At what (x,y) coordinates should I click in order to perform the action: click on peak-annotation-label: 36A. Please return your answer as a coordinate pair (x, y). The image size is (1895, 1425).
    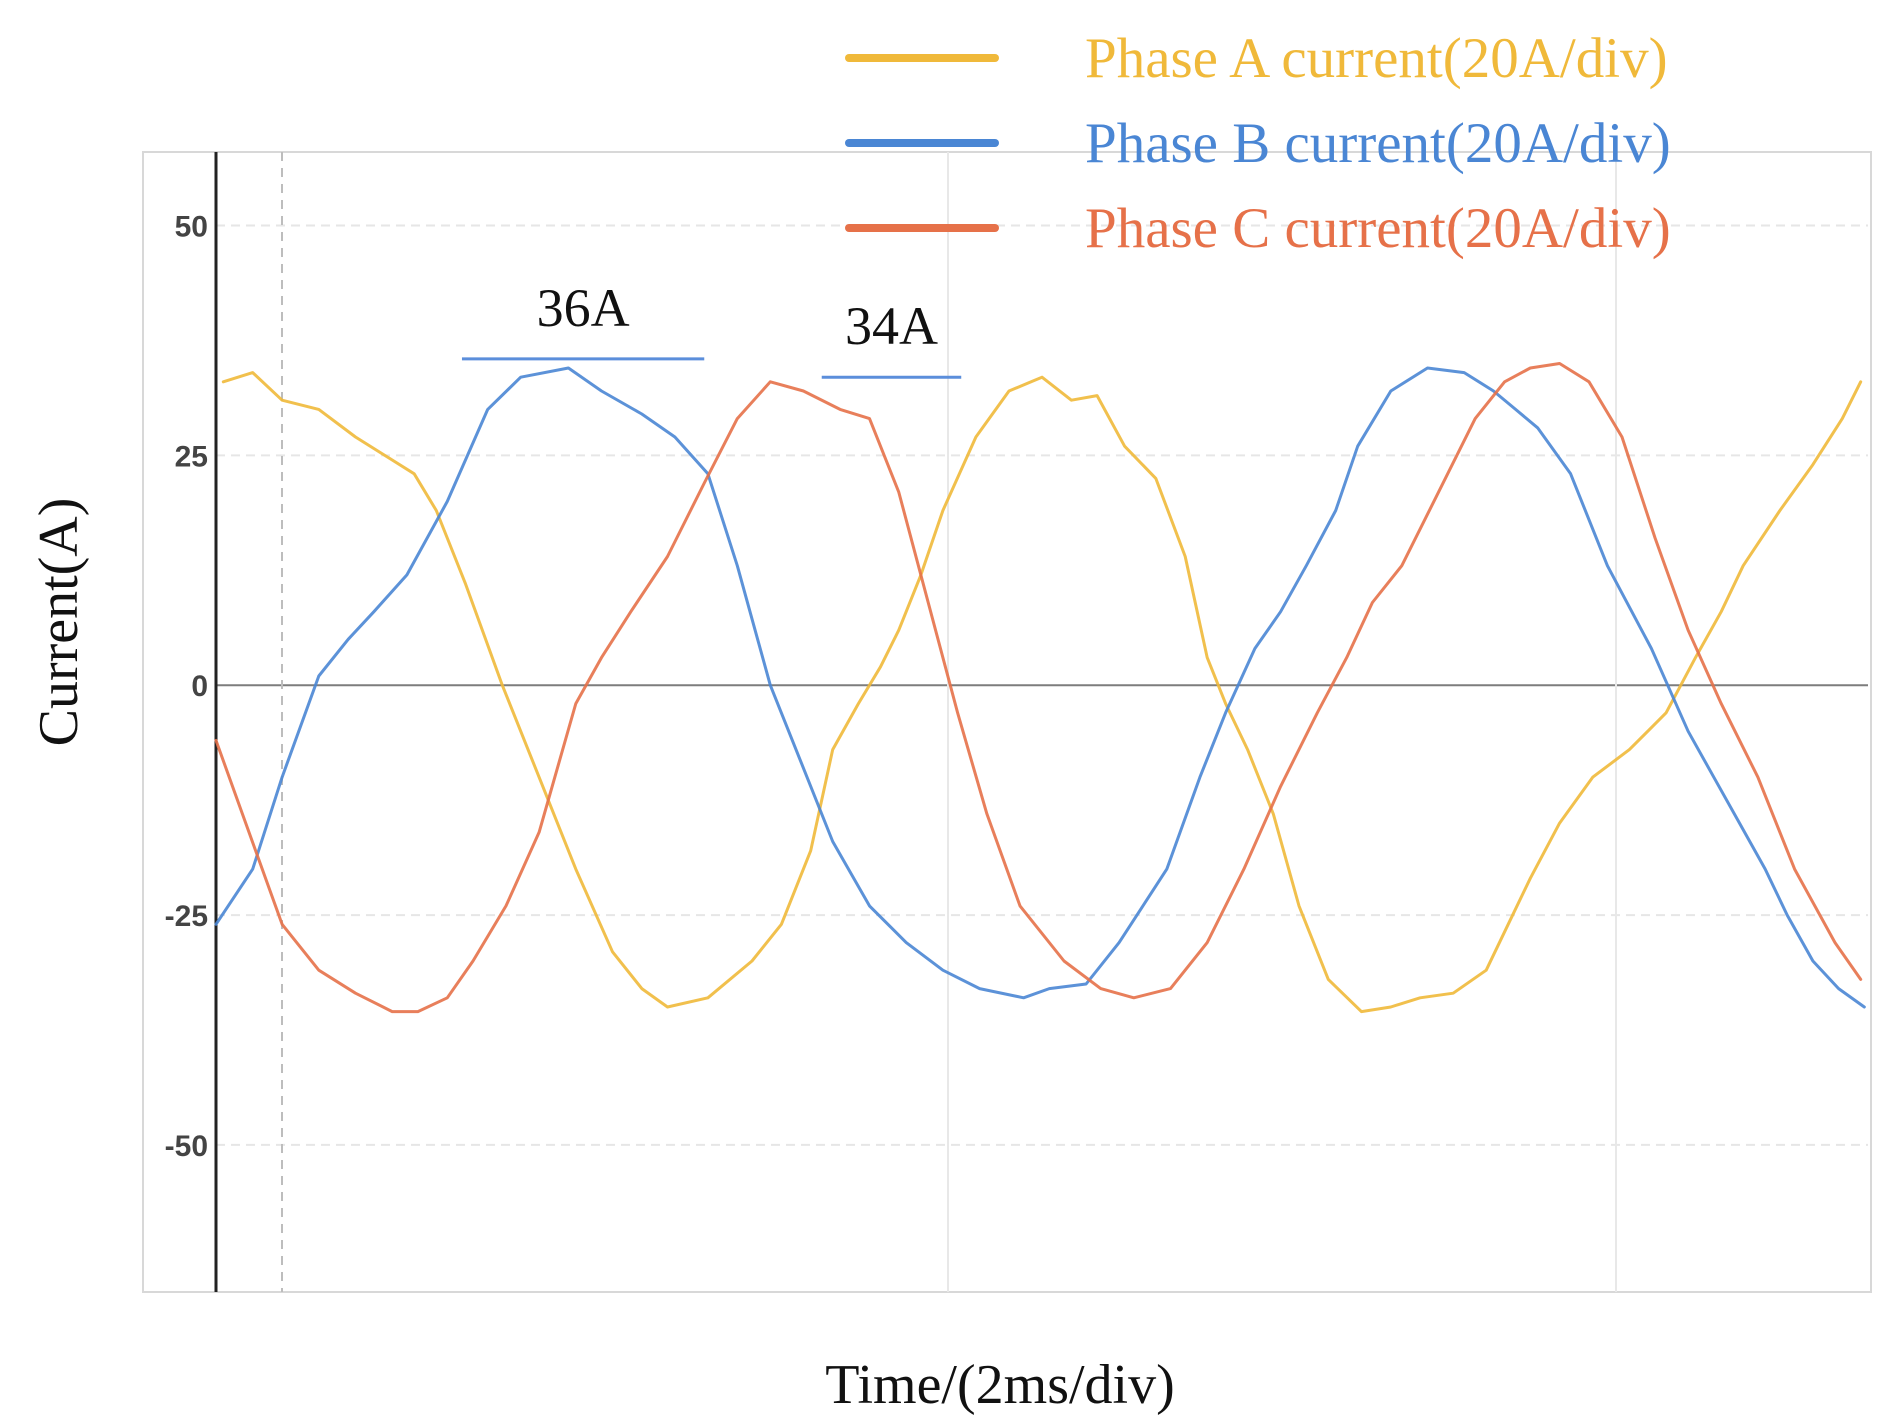
    Looking at the image, I should click on (583, 308).